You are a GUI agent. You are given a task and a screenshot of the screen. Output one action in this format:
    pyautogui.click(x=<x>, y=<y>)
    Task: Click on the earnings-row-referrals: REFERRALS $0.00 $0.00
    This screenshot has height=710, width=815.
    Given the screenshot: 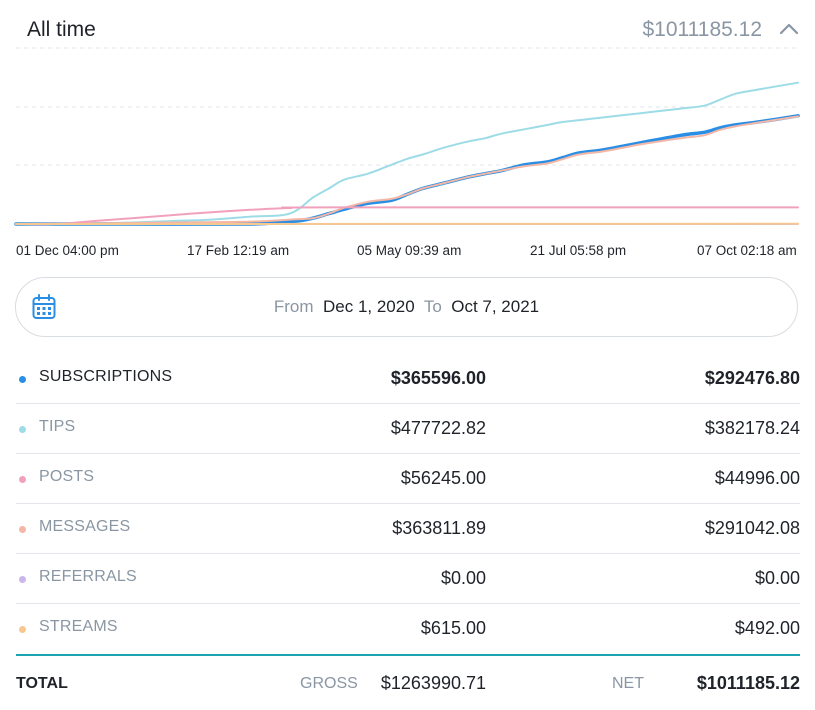 What is the action you would take?
    pyautogui.click(x=408, y=578)
    